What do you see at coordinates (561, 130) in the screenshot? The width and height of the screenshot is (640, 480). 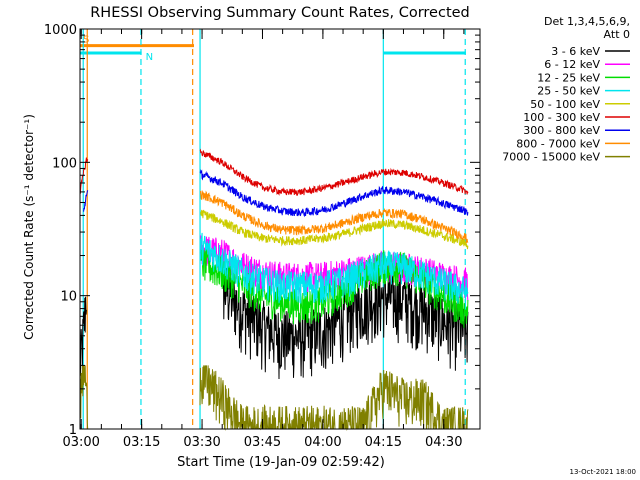 I see `legend-label: 300 - 800 keV` at bounding box center [561, 130].